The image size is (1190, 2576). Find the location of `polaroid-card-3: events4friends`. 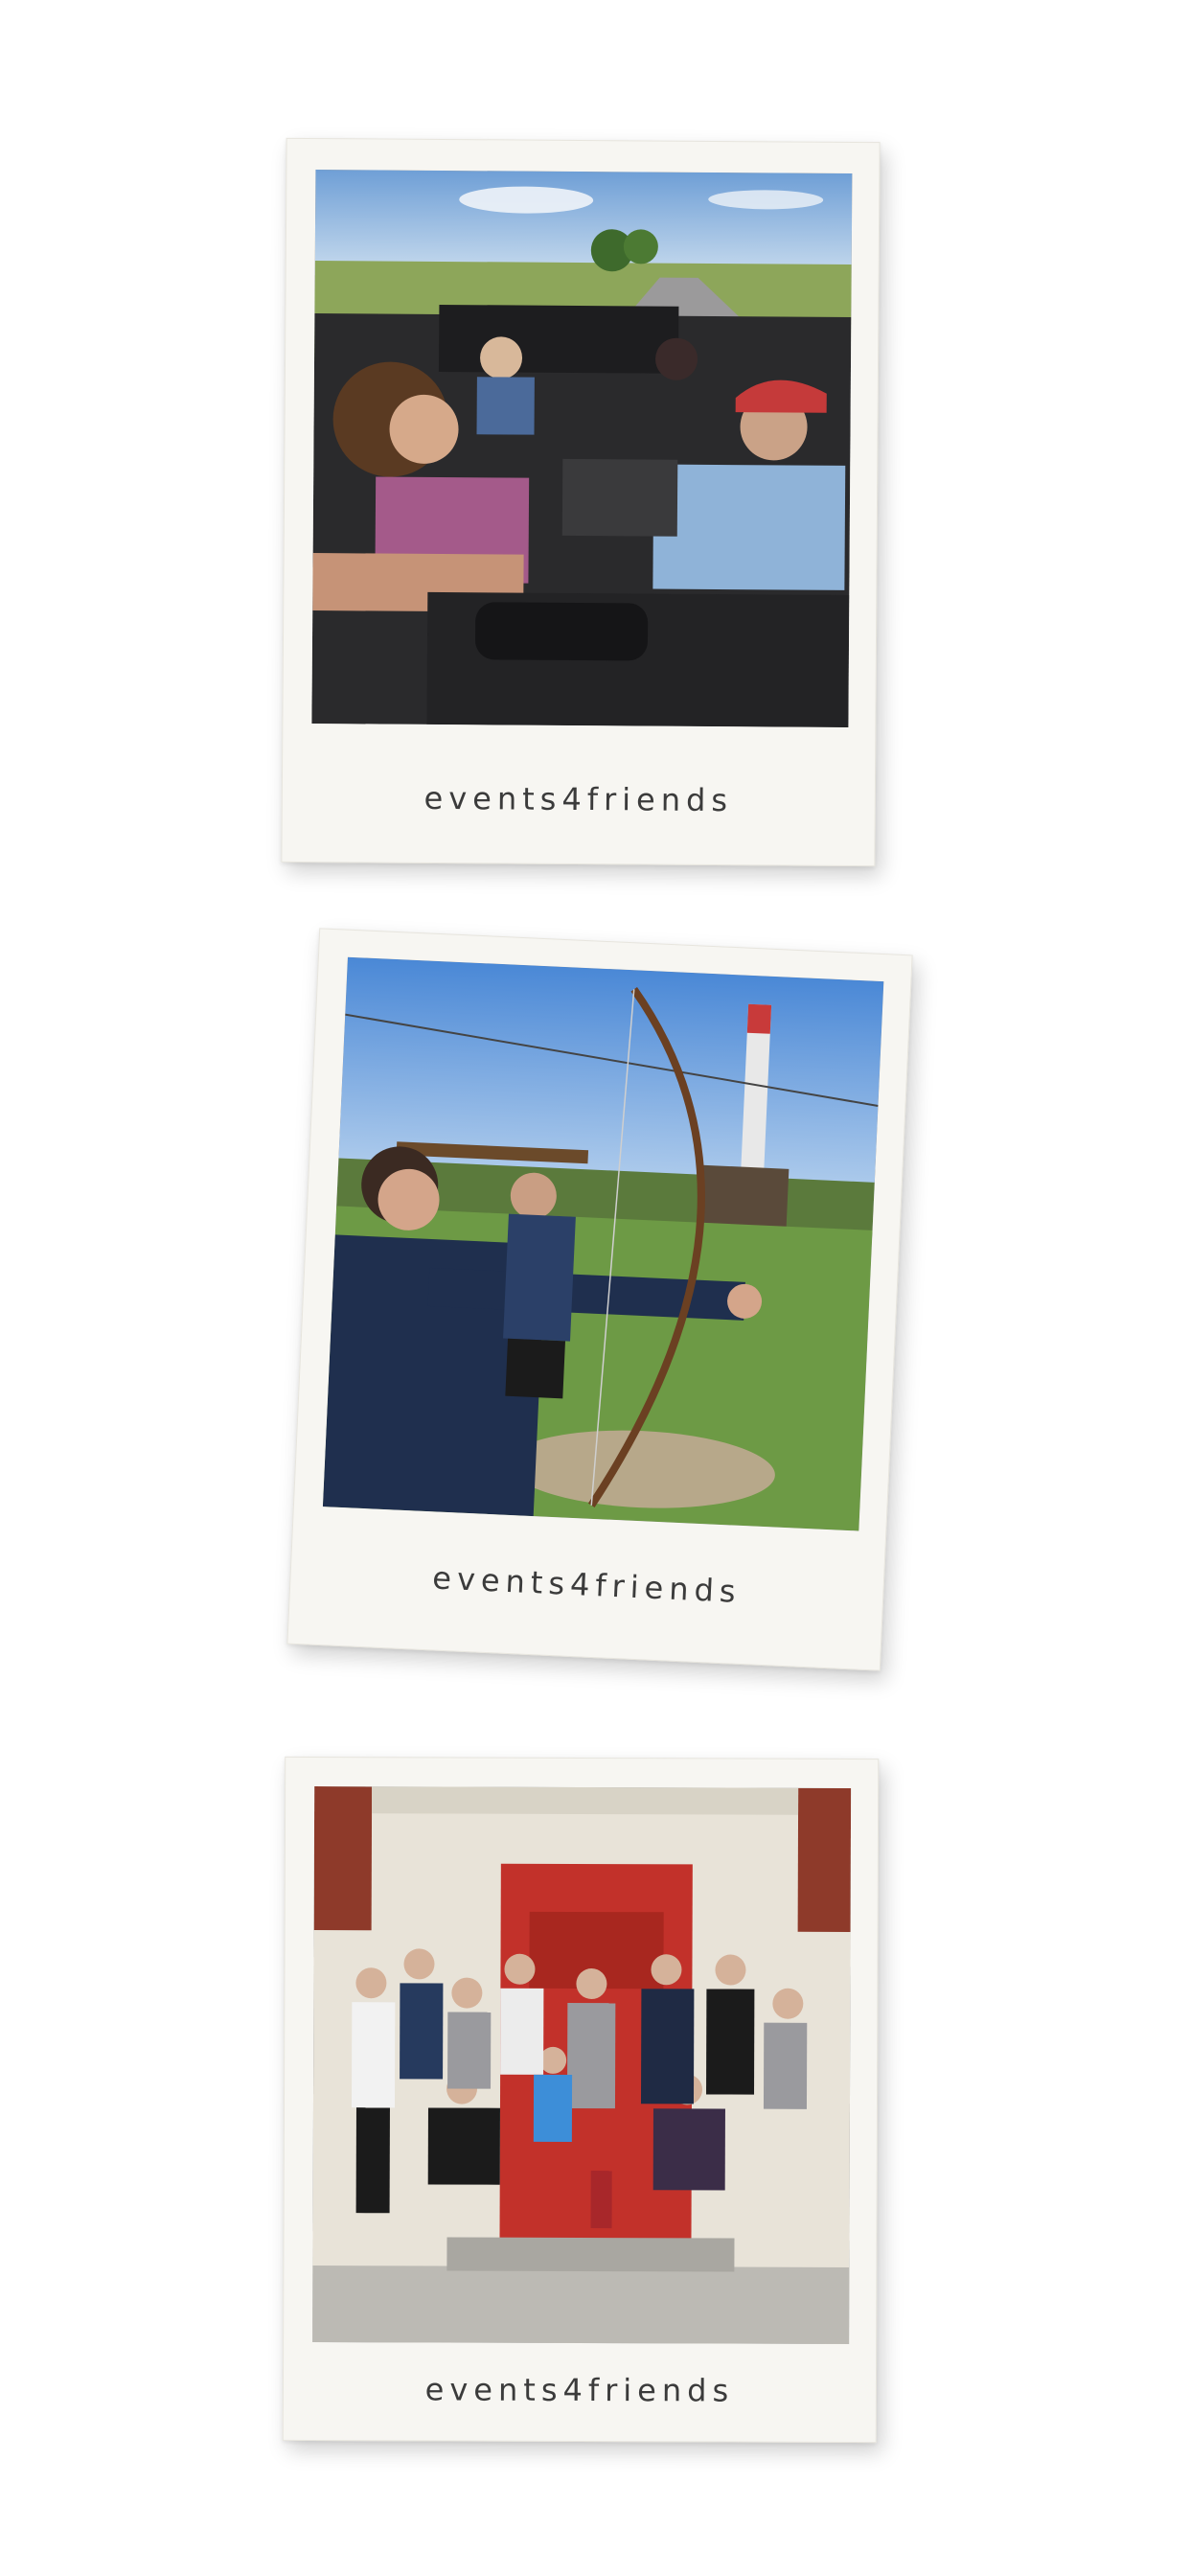

polaroid-card-3: events4friends is located at coordinates (581, 2100).